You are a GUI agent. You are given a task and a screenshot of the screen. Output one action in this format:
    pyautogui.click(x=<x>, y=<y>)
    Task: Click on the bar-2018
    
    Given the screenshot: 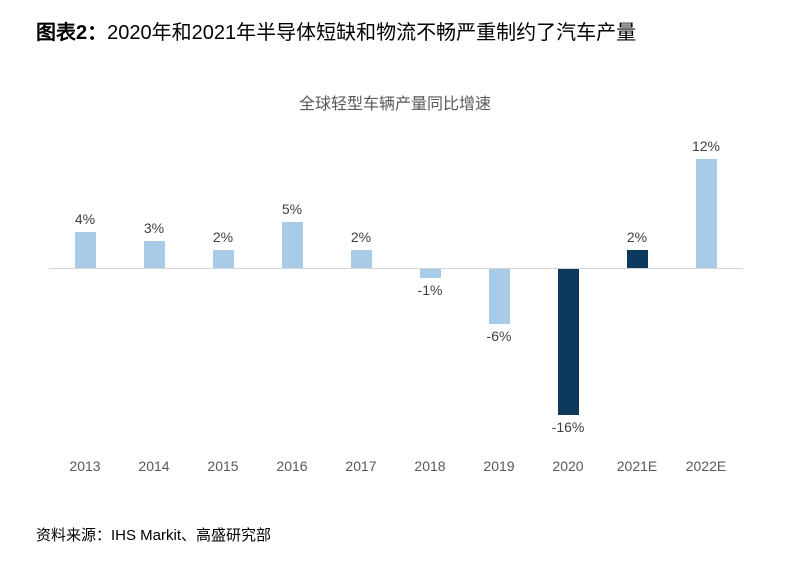 What is the action you would take?
    pyautogui.click(x=430, y=273)
    